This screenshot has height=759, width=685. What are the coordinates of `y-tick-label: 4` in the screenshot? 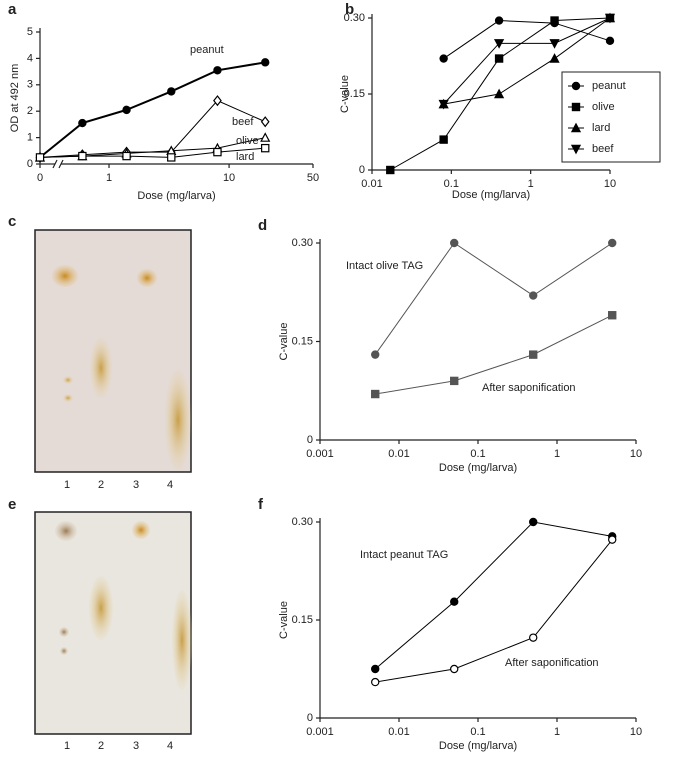 It's located at (30, 58).